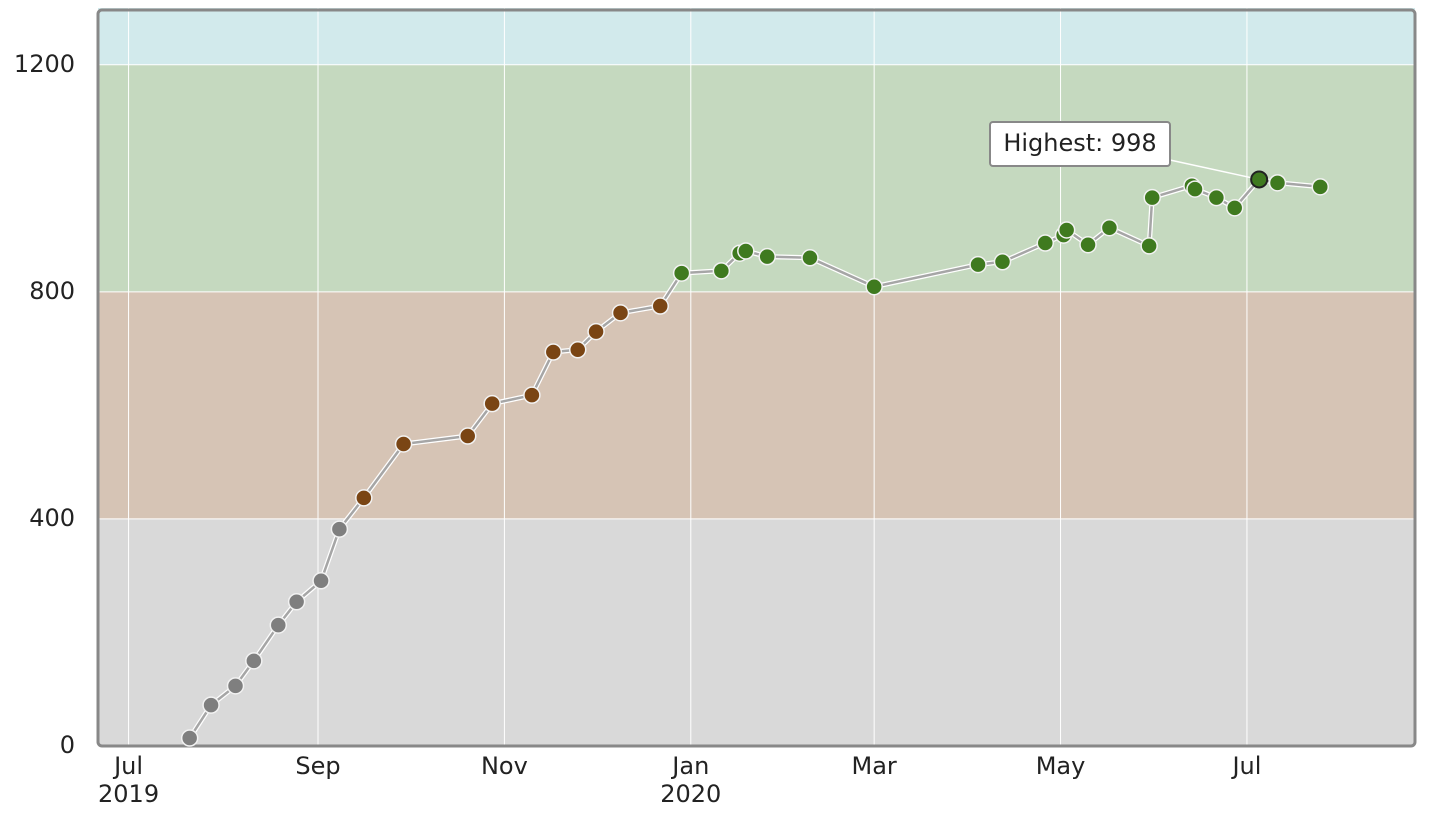 The image size is (1440, 816). What do you see at coordinates (1214, 170) in the screenshot?
I see `annotation-leader` at bounding box center [1214, 170].